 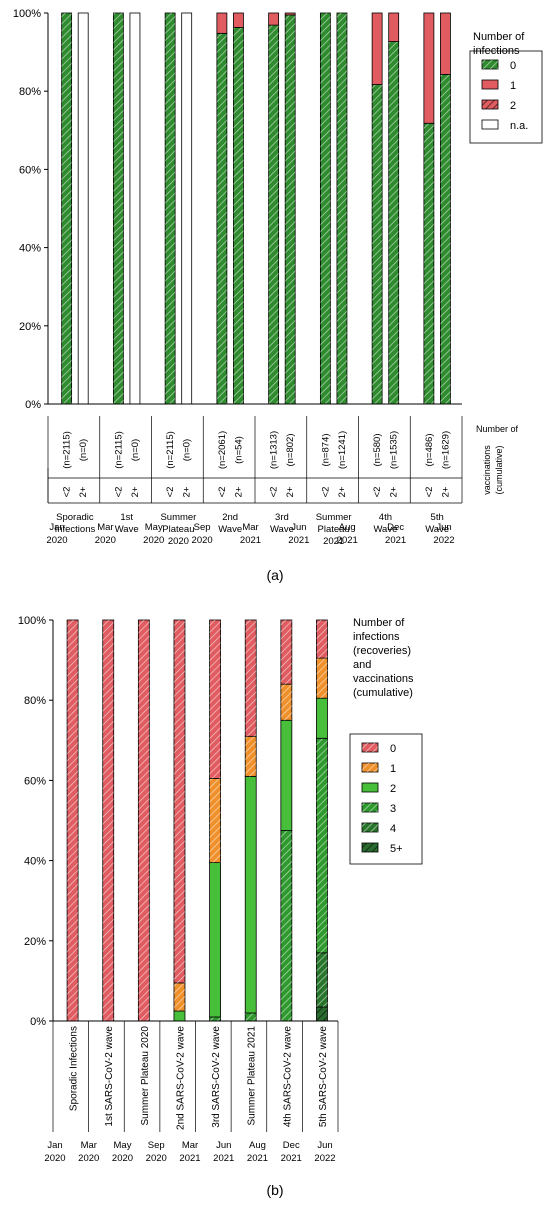 I want to click on date-label-b: Dec 2021, so click(x=291, y=1152).